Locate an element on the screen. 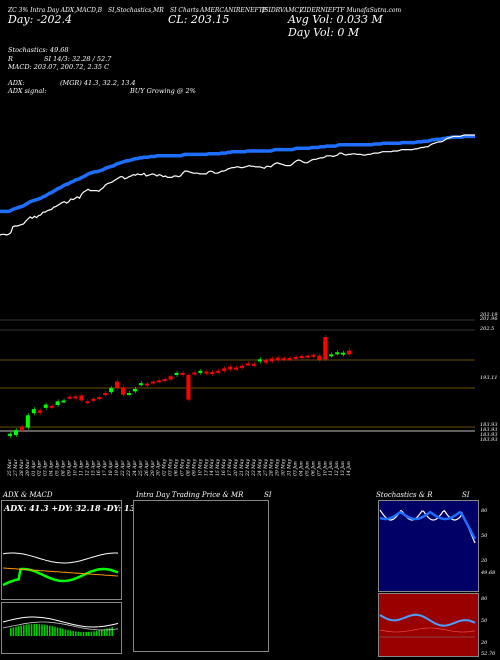 This screenshot has height=660, width=500. adx-panel: ADX: 41.3 +DY: 32.18 -DY: 13.37 is located at coordinates (75, 550).